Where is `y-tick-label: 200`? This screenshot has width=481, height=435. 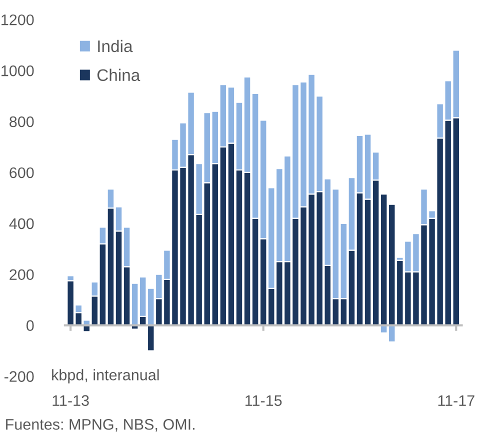 y-tick-label: 200 is located at coordinates (22, 274).